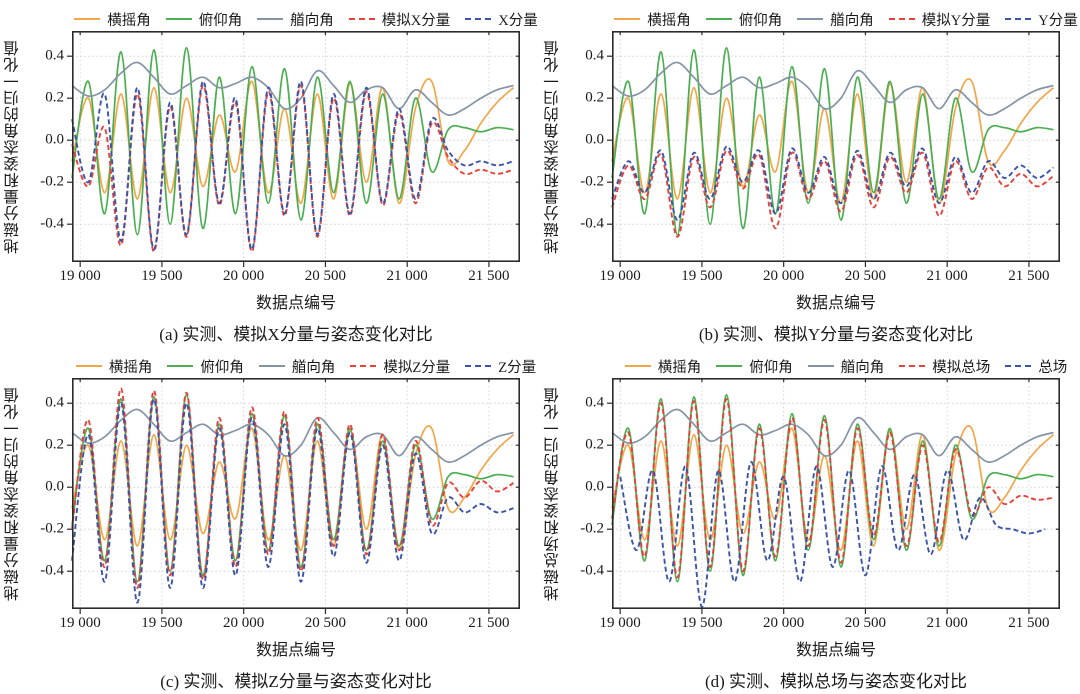  Describe the element at coordinates (865, 623) in the screenshot. I see `x-tick-label: 20 500` at that location.